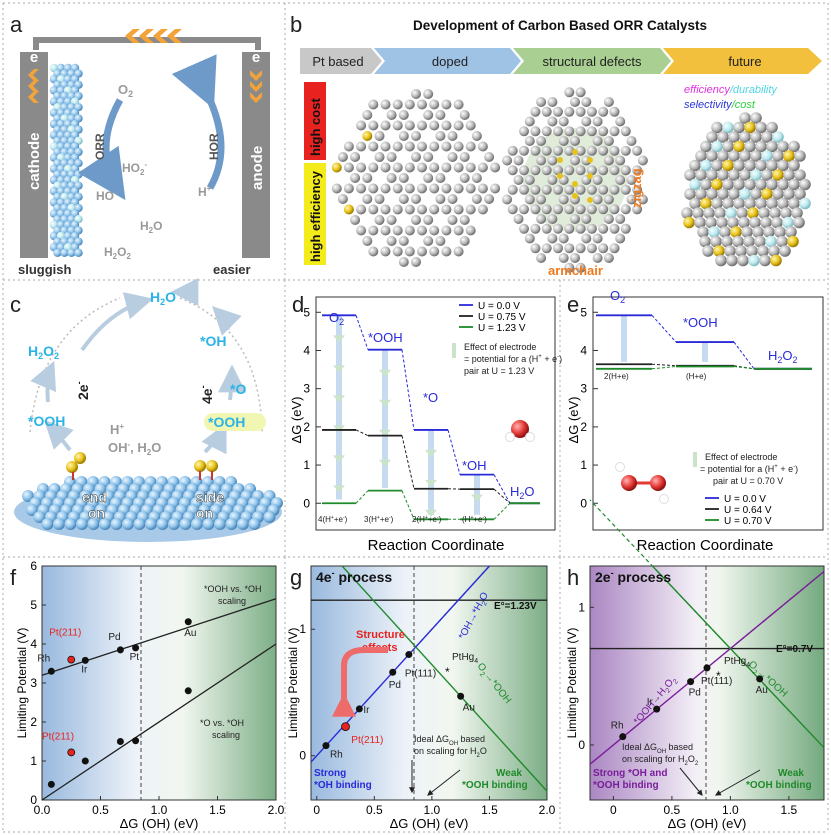  I want to click on ho-label: HO-, so click(106, 195).